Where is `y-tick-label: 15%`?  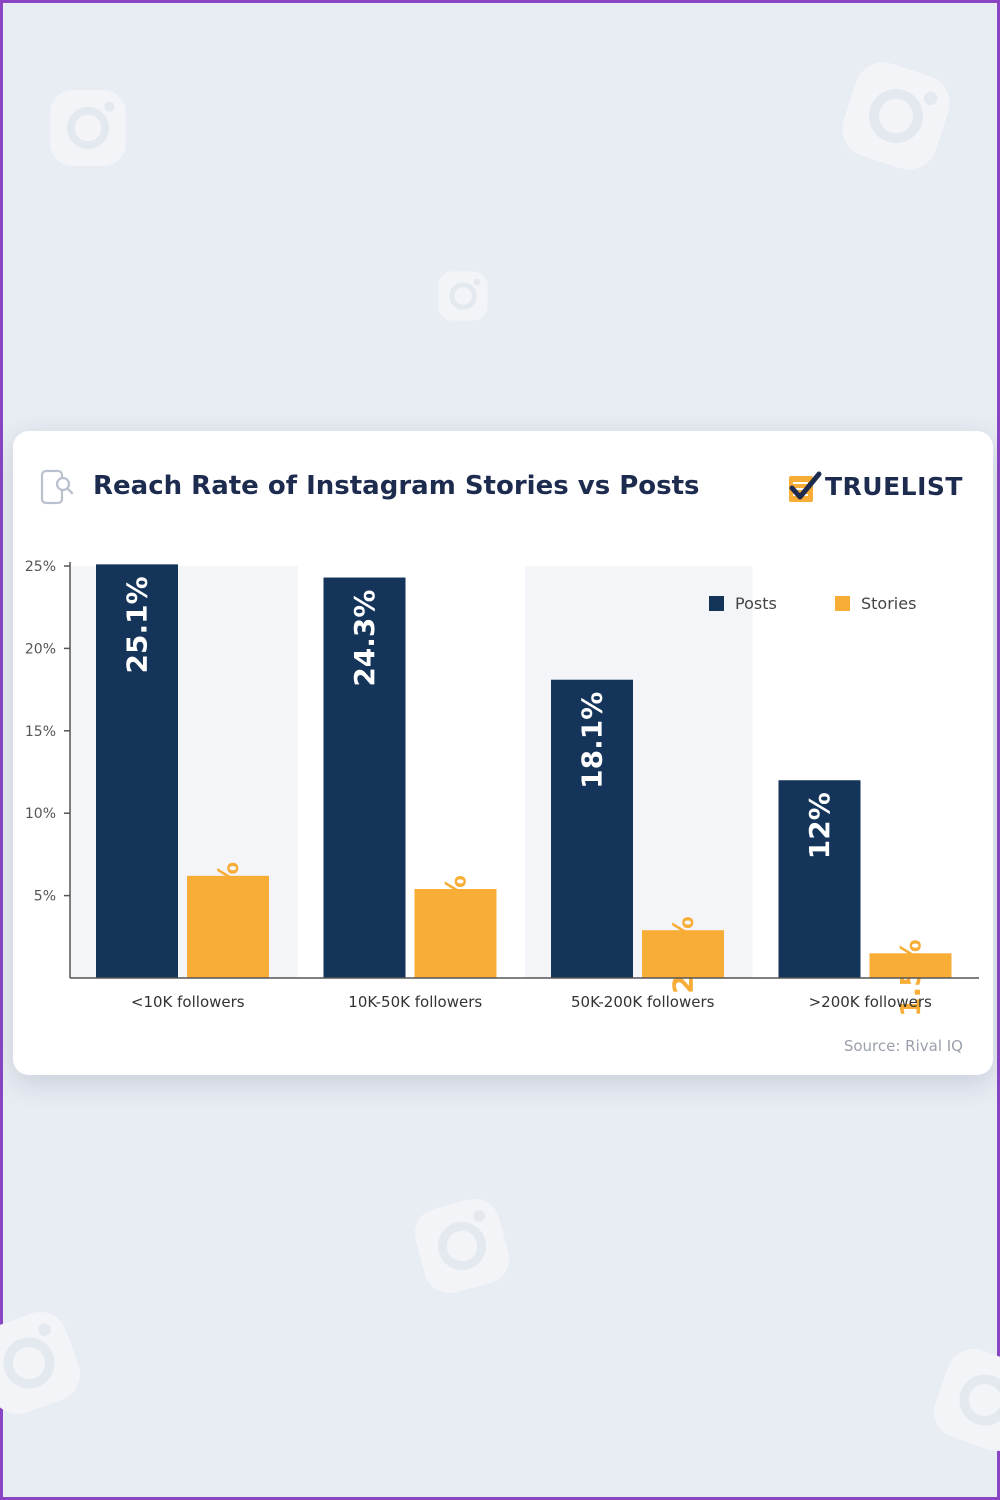 y-tick-label: 15% is located at coordinates (40, 732).